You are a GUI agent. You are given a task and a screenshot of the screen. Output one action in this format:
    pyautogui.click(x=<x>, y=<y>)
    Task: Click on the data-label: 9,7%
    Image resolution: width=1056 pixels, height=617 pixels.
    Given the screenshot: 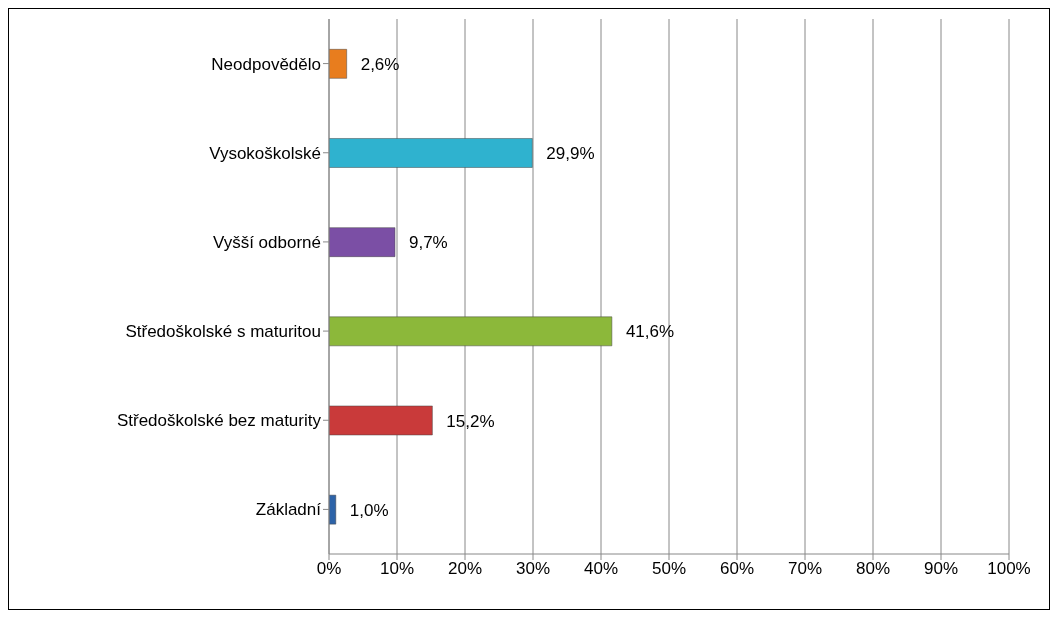 What is the action you would take?
    pyautogui.click(x=428, y=243)
    